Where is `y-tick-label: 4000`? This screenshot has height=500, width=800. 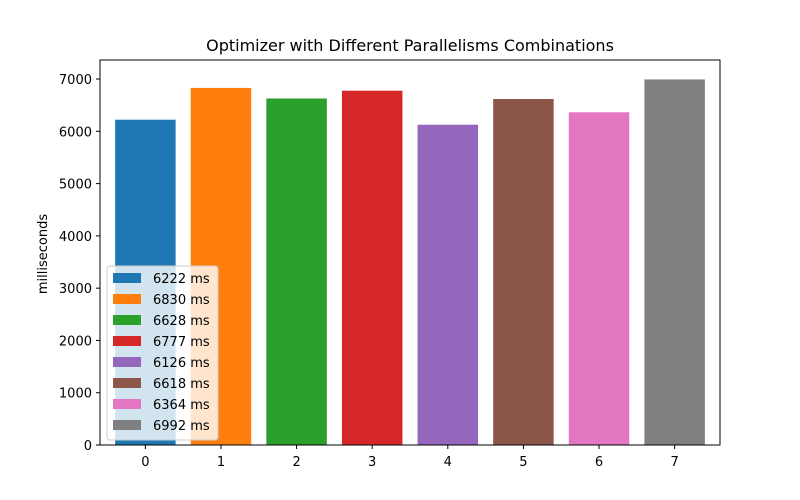 y-tick-label: 4000 is located at coordinates (75, 237).